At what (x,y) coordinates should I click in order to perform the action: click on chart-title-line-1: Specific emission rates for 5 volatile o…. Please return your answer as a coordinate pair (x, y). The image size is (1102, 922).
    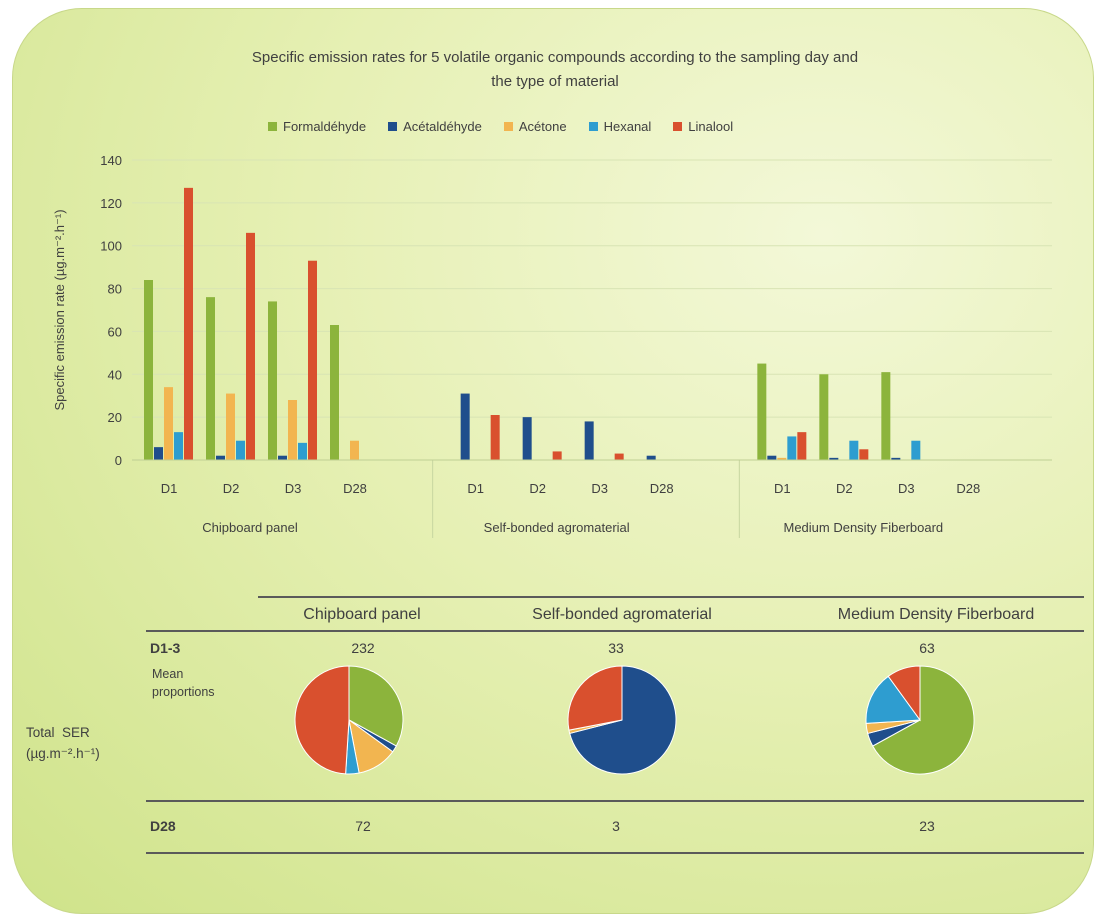
    Looking at the image, I should click on (555, 57).